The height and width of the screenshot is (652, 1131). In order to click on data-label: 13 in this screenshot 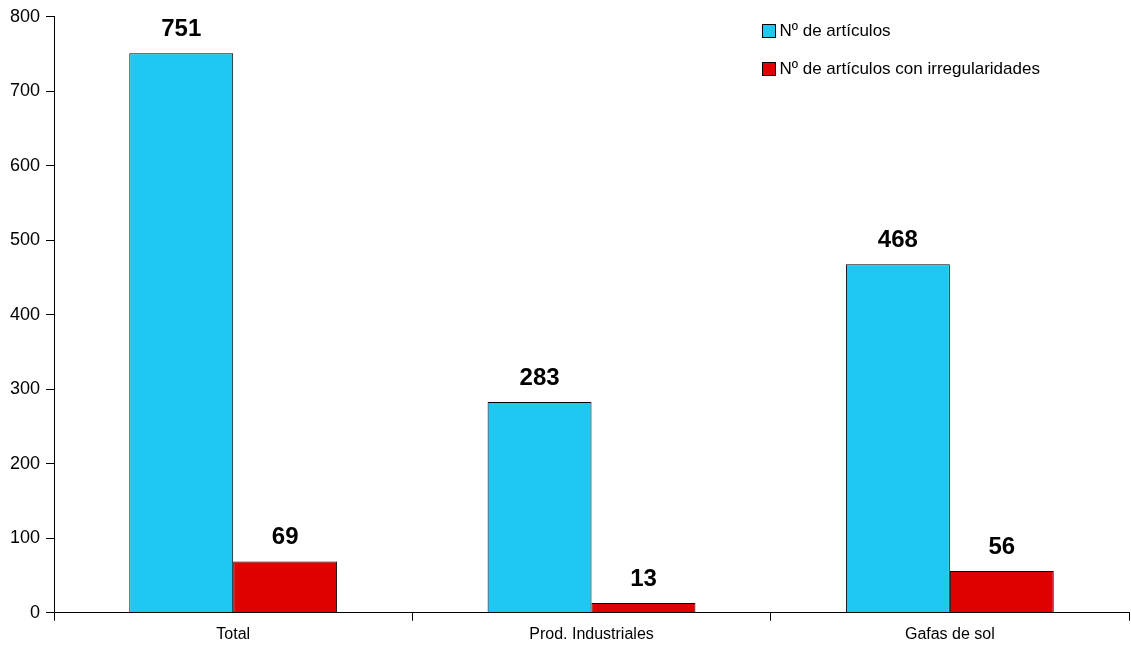, I will do `click(643, 577)`.